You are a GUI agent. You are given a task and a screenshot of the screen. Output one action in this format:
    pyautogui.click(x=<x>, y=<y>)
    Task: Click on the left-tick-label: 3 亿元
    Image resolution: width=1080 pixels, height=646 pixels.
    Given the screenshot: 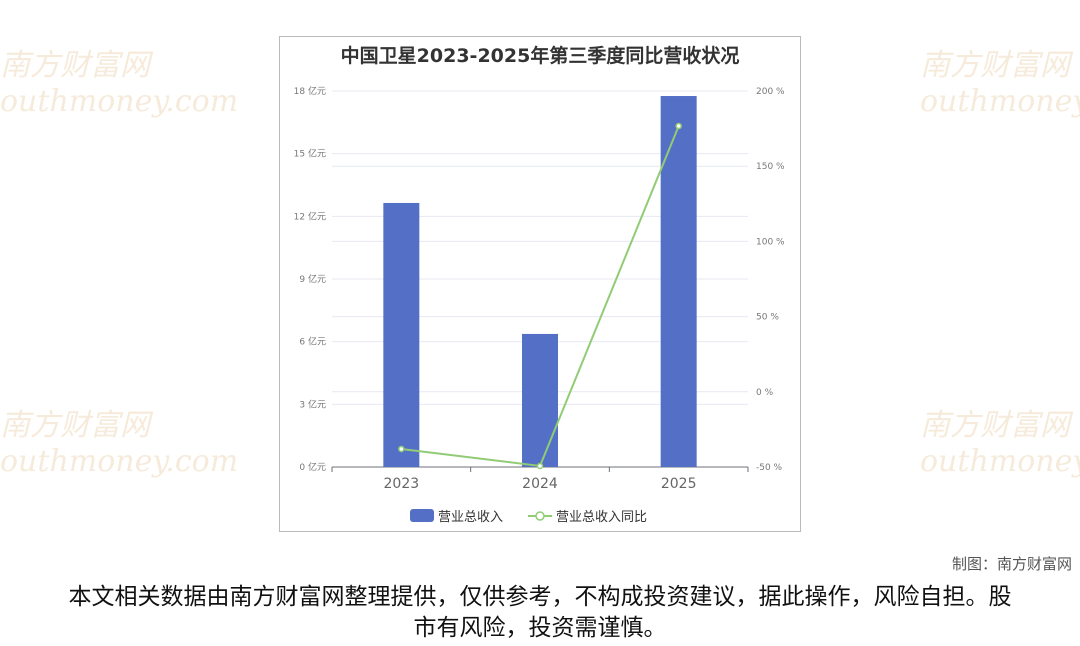 What is the action you would take?
    pyautogui.click(x=312, y=404)
    